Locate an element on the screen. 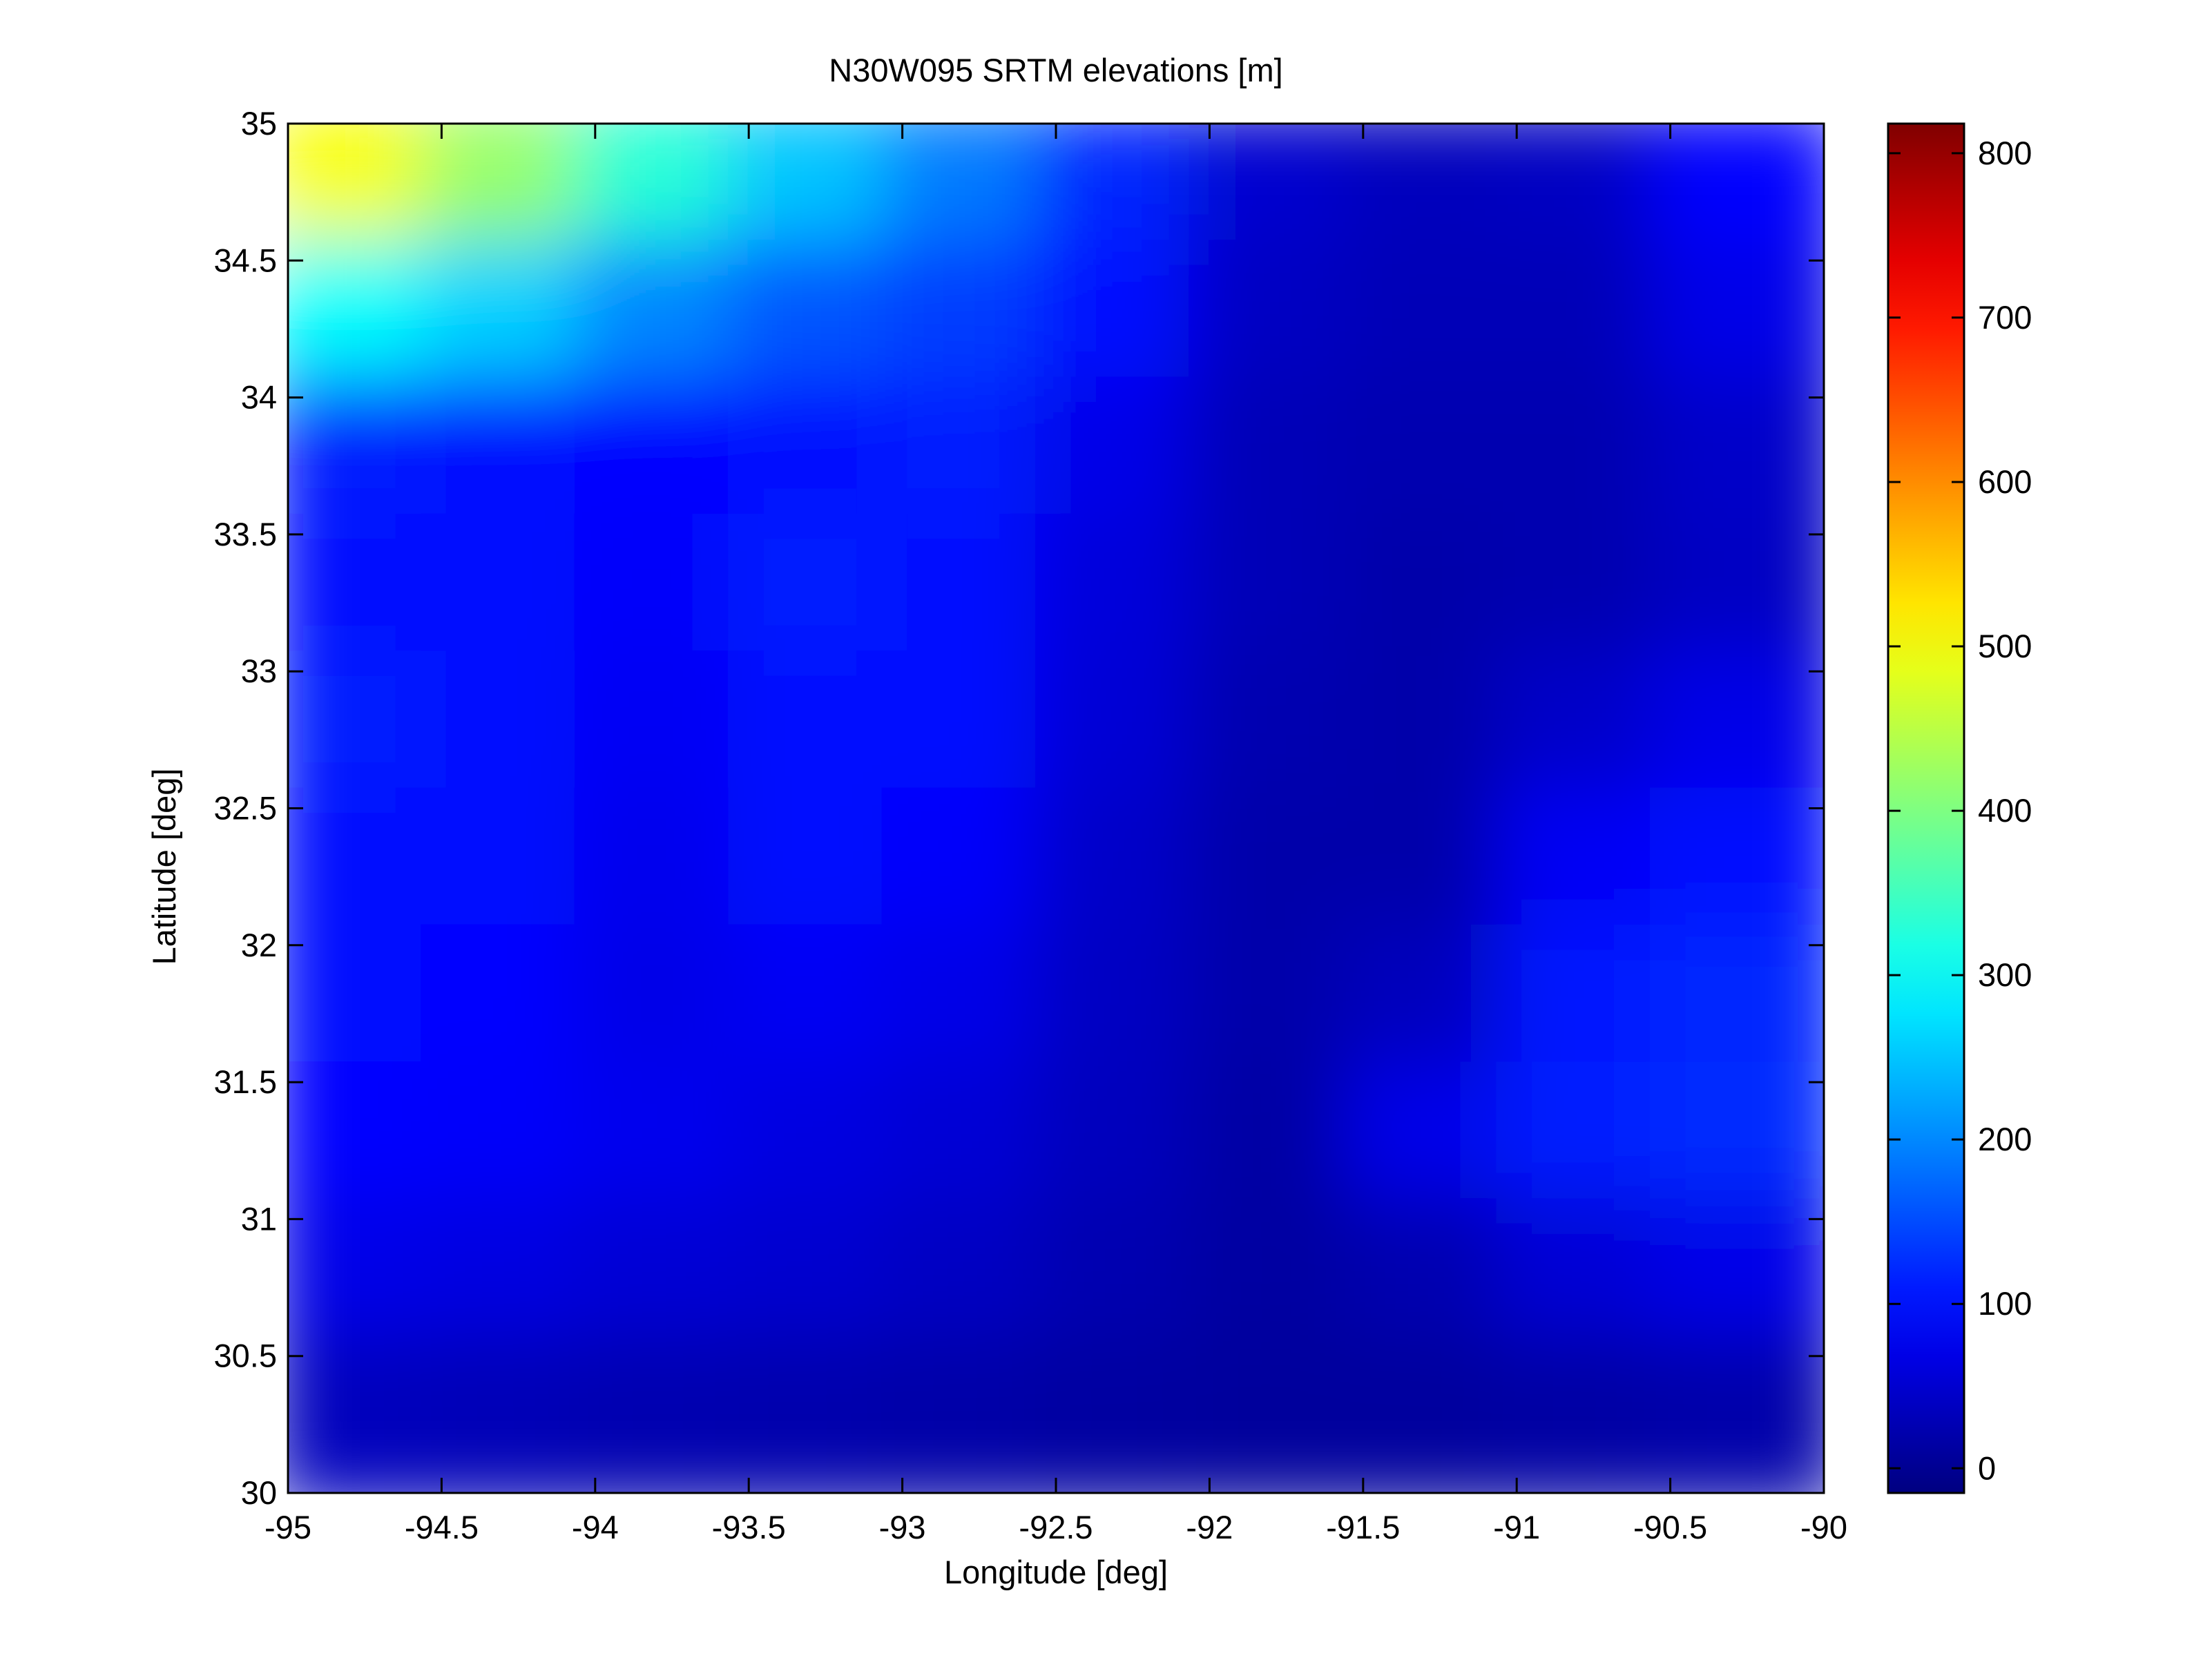 This screenshot has height=1658, width=2212. colorbar is located at coordinates (1926, 808).